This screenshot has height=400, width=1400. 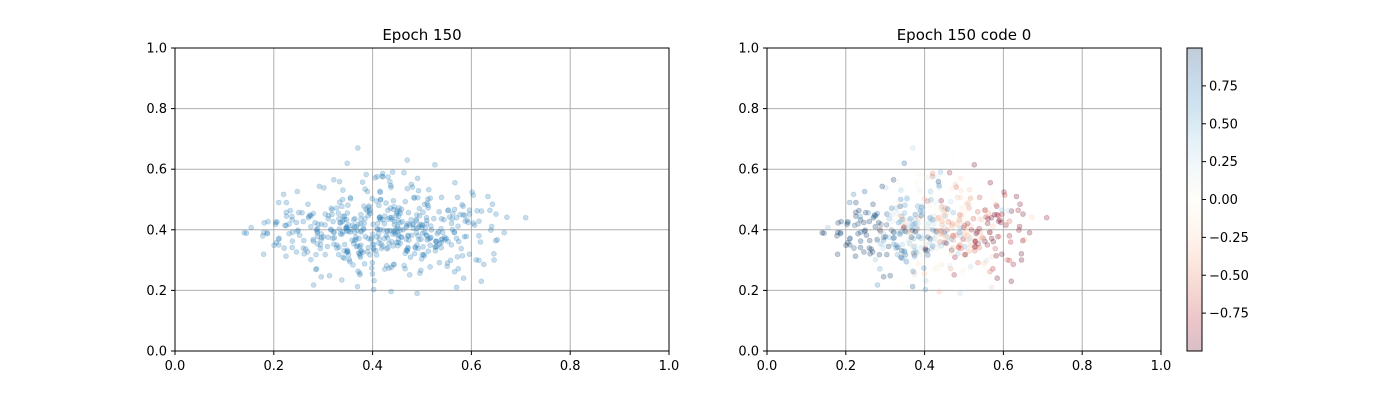 I want to click on y-ticks: 0.0 0.2 0.4 0.6 0.8 1.0, so click(x=160, y=201).